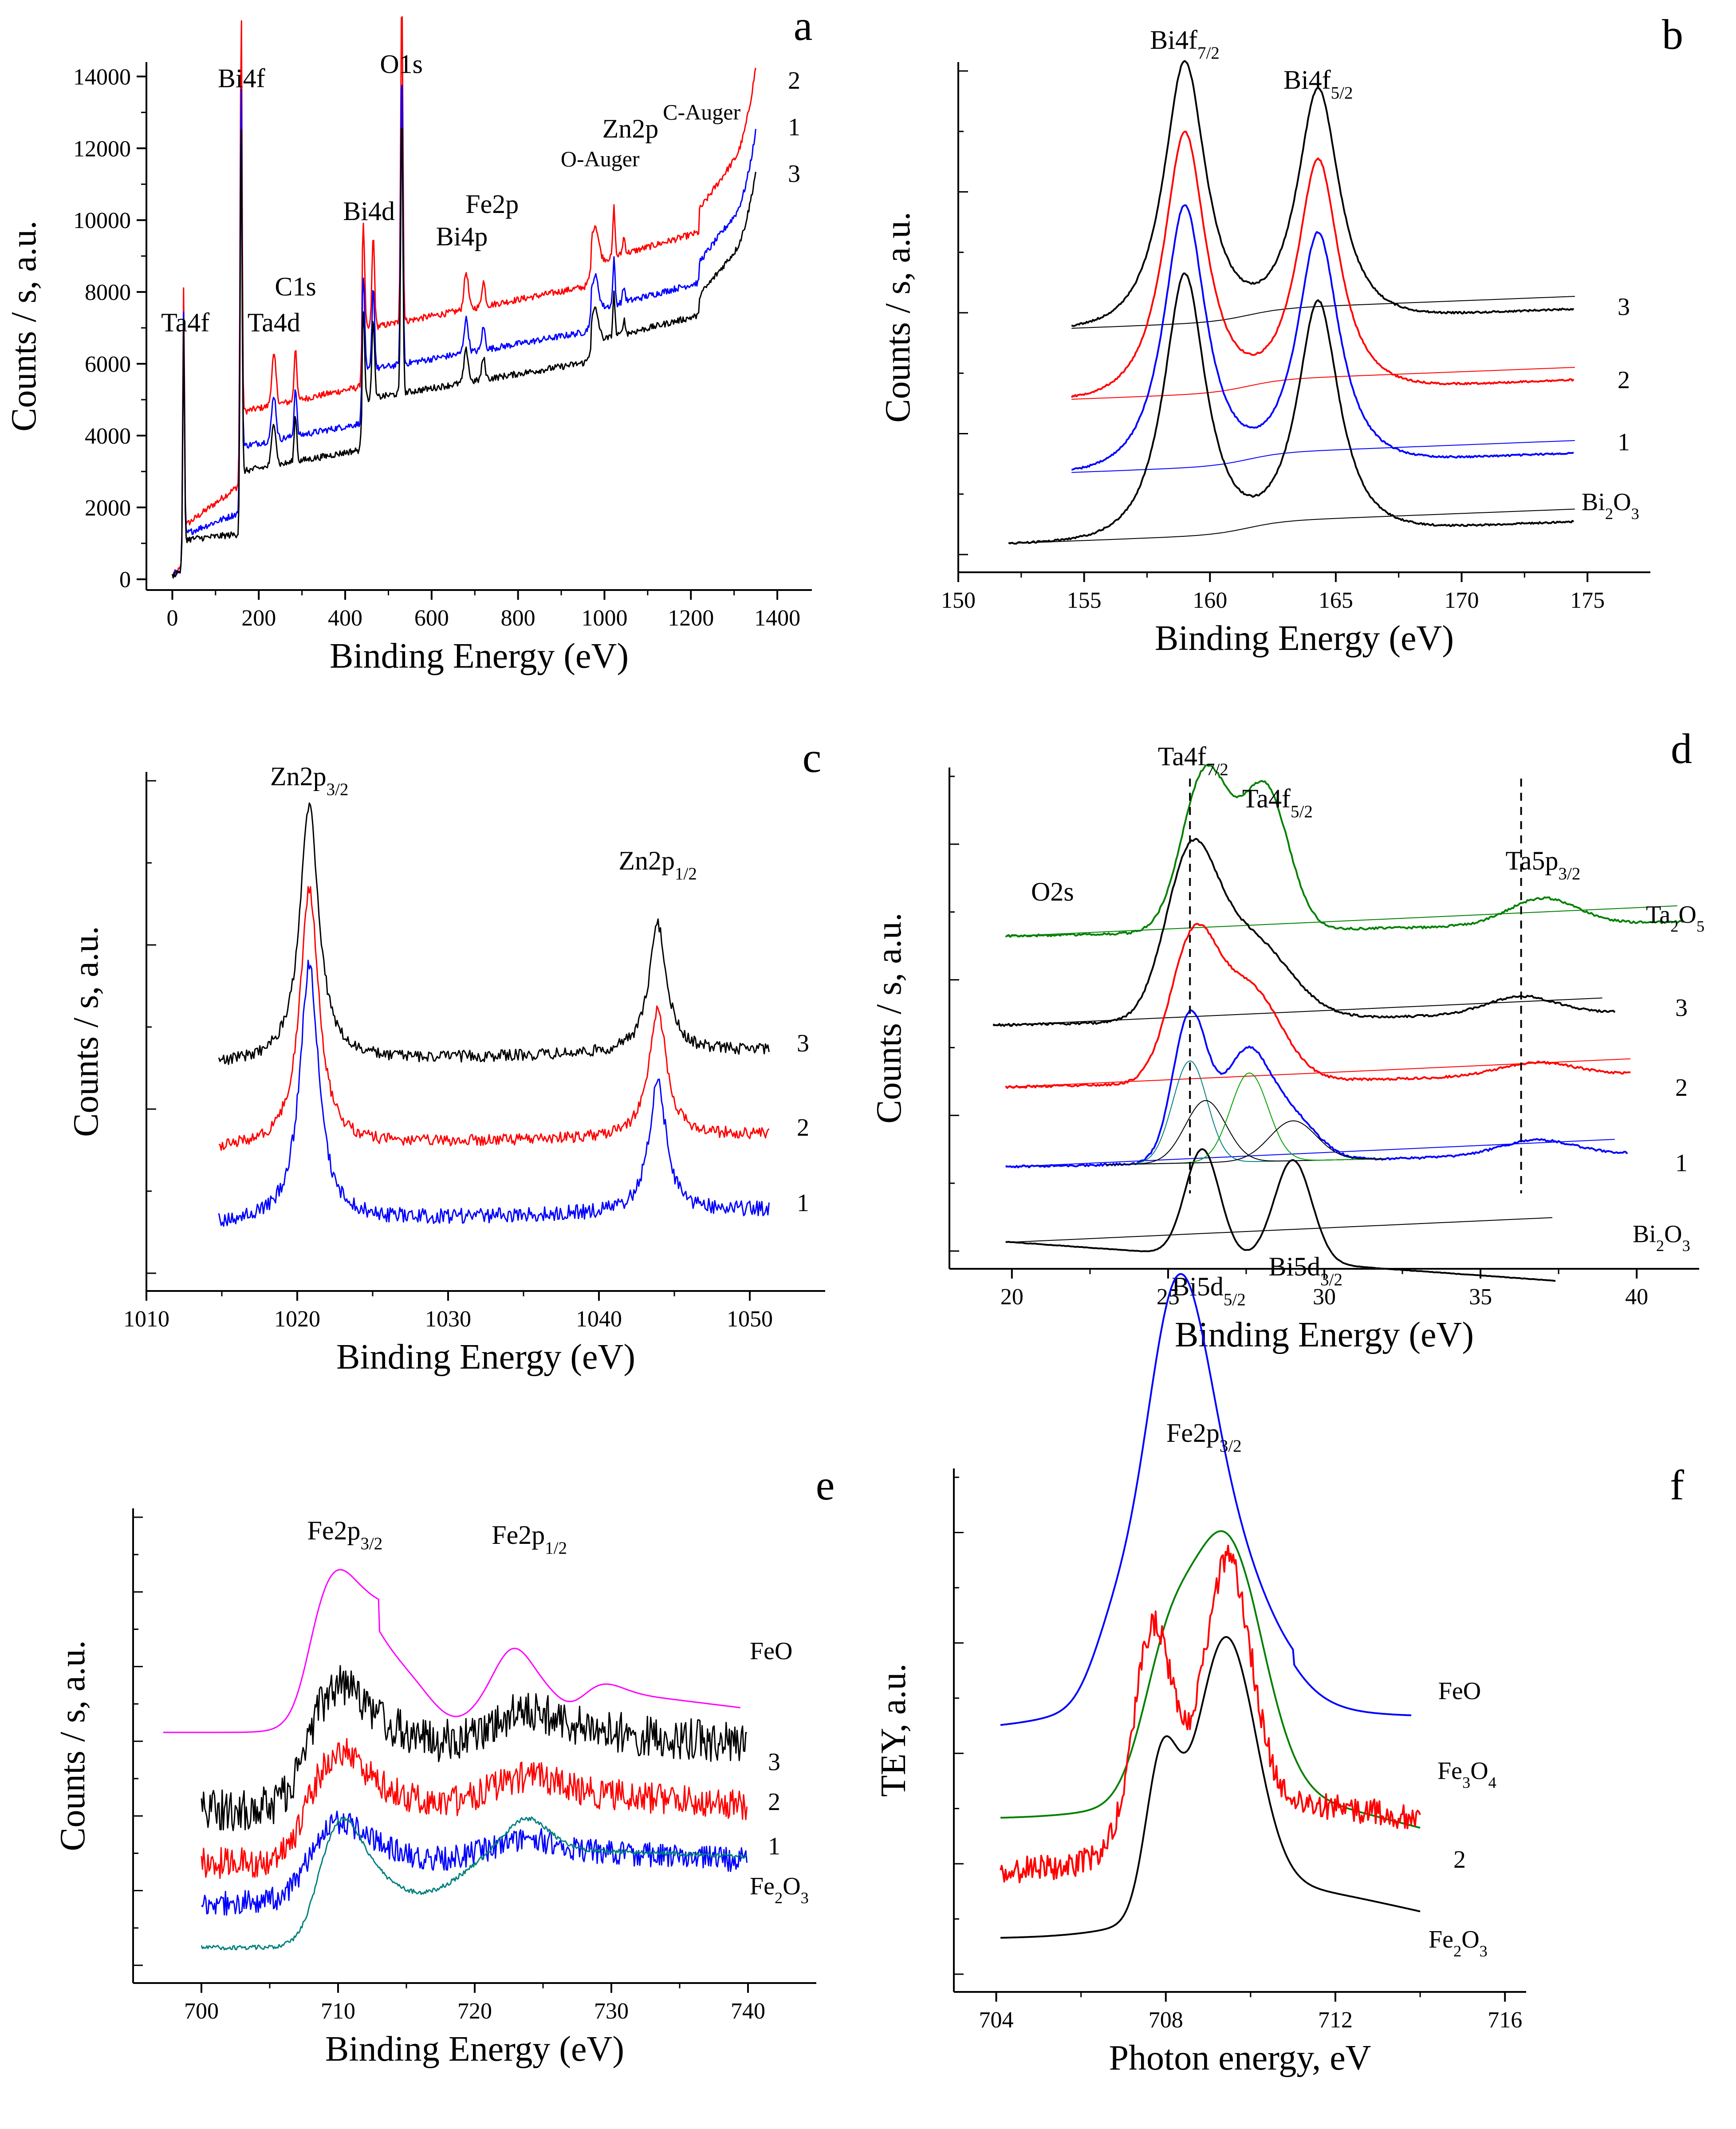 Image resolution: width=1736 pixels, height=2129 pixels. Describe the element at coordinates (599, 1319) in the screenshot. I see `x-tick-label: 1040` at that location.